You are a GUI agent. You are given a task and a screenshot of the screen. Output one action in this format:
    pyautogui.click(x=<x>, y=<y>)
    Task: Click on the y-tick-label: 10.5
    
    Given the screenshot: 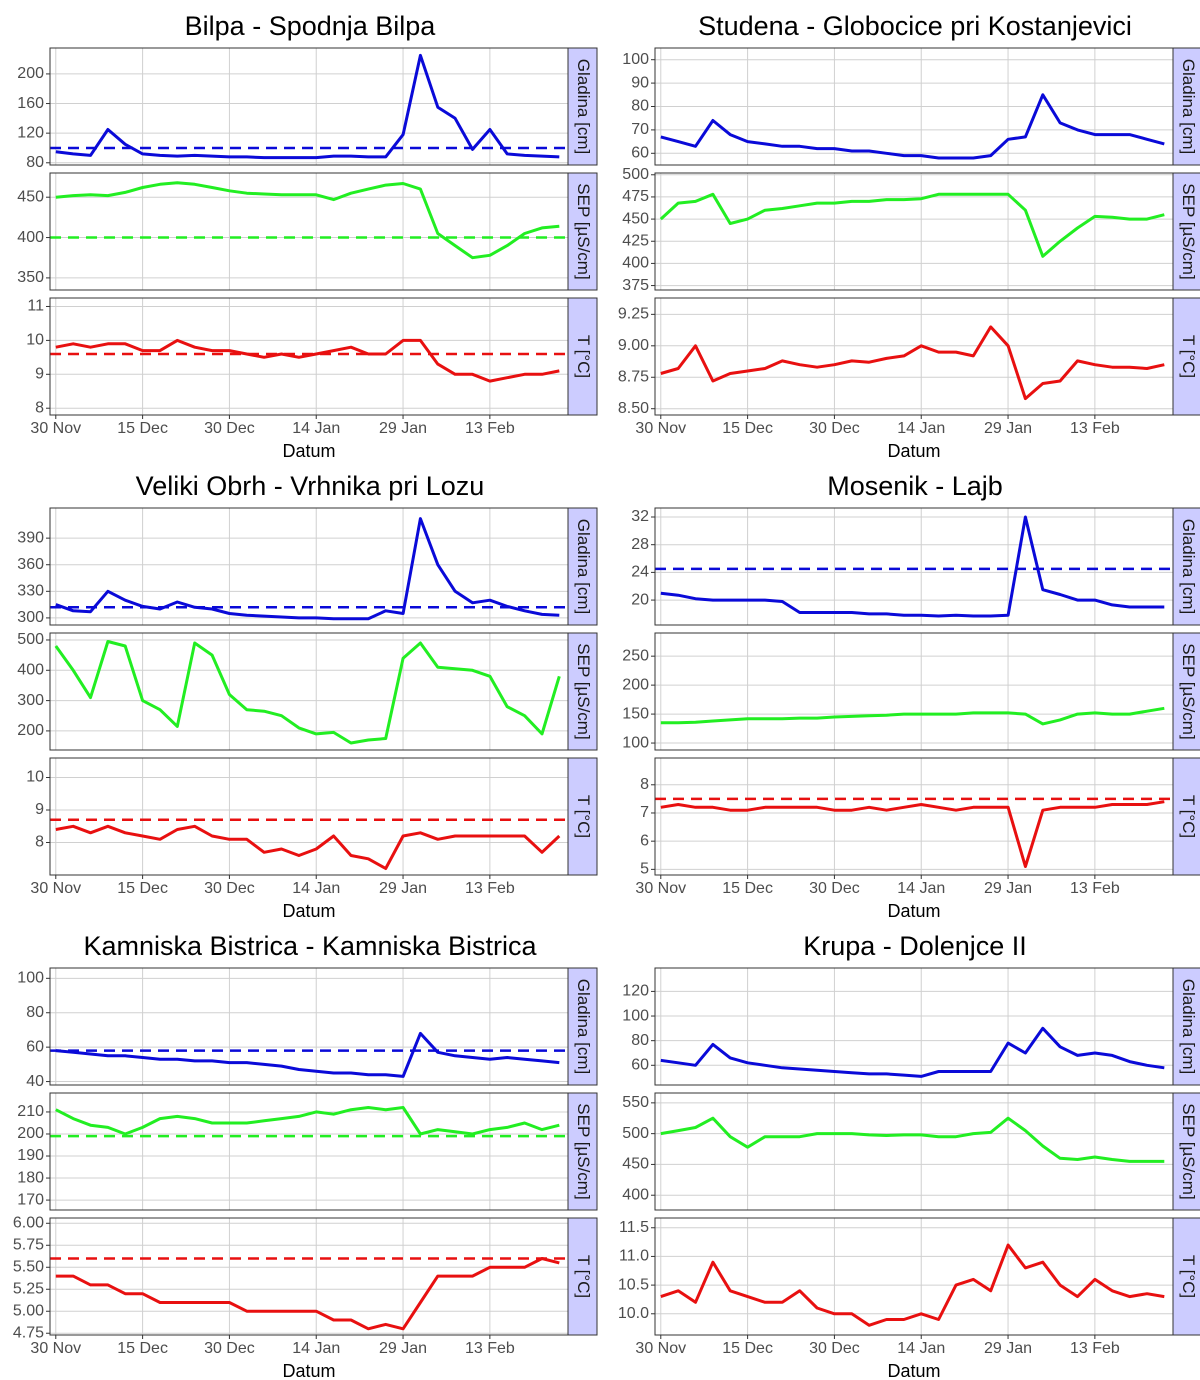 What is the action you would take?
    pyautogui.click(x=633, y=1284)
    